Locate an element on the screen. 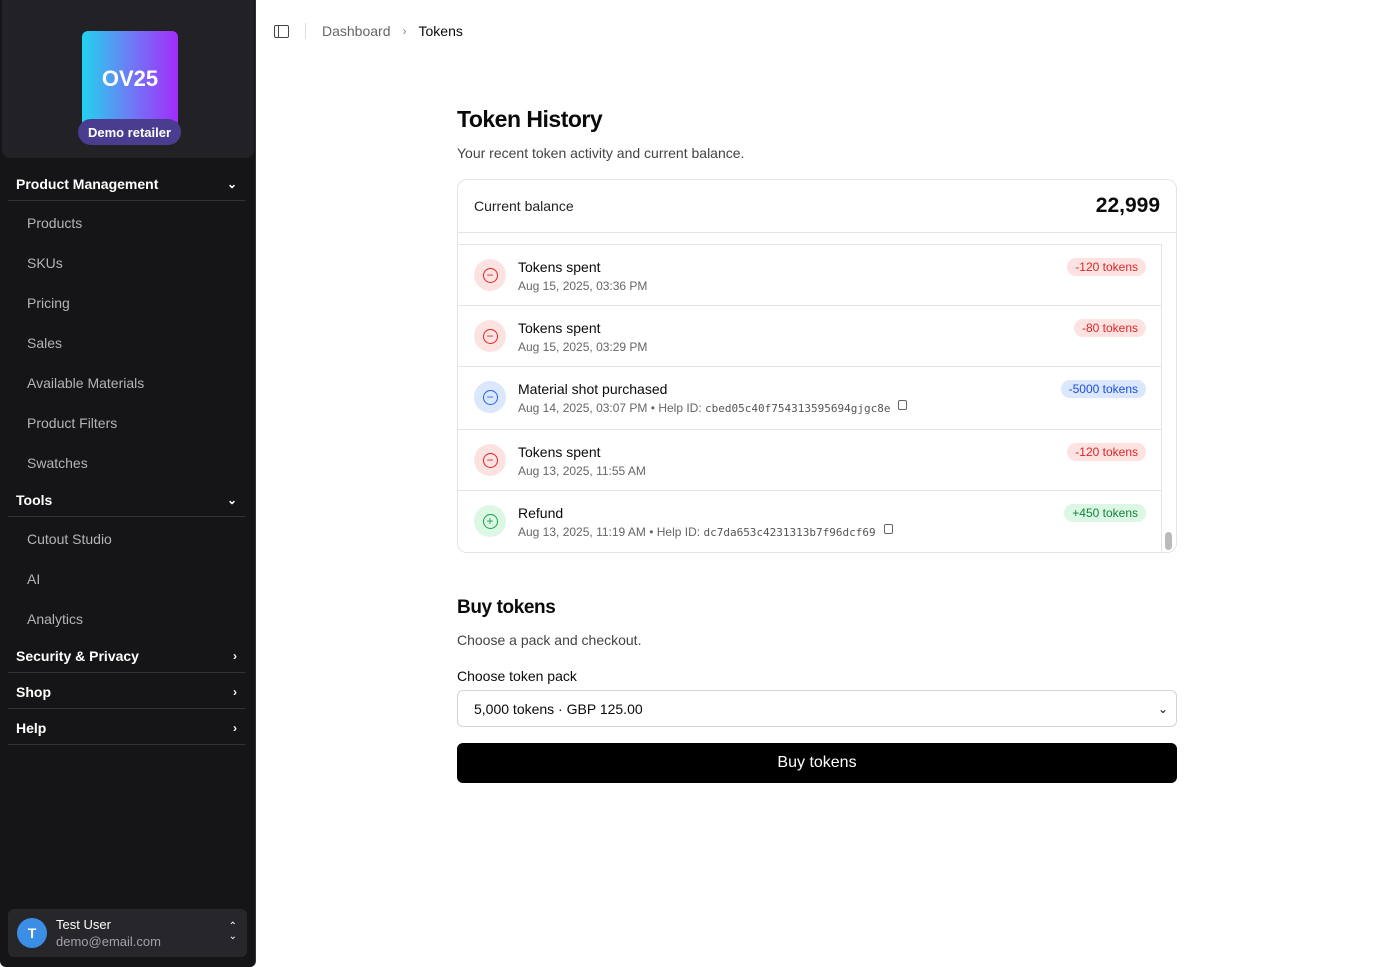  scrollbar-thumb is located at coordinates (1168, 541).